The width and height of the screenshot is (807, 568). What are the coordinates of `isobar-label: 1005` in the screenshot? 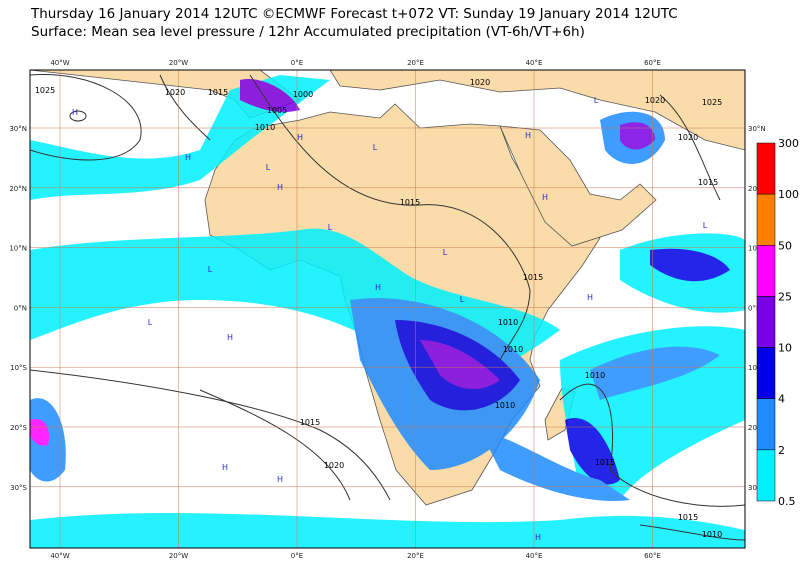 It's located at (277, 110).